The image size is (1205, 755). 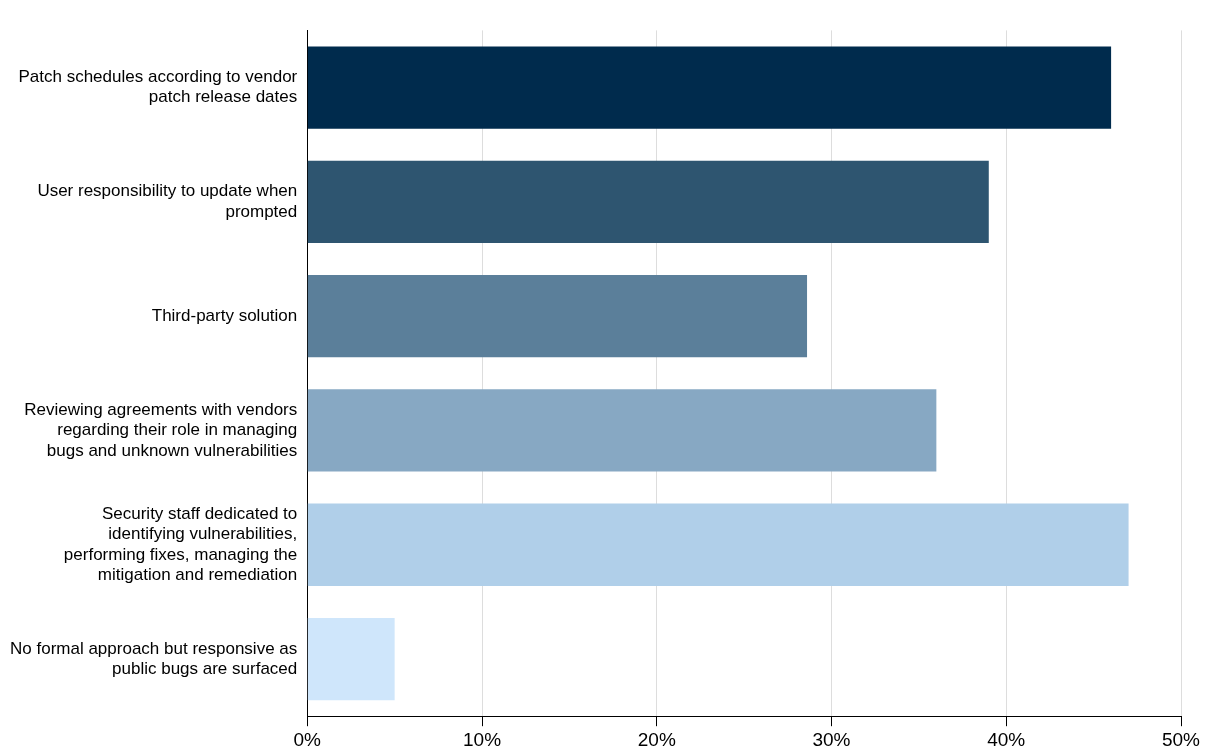 What do you see at coordinates (1181, 739) in the screenshot?
I see `x-tick-label: 50%` at bounding box center [1181, 739].